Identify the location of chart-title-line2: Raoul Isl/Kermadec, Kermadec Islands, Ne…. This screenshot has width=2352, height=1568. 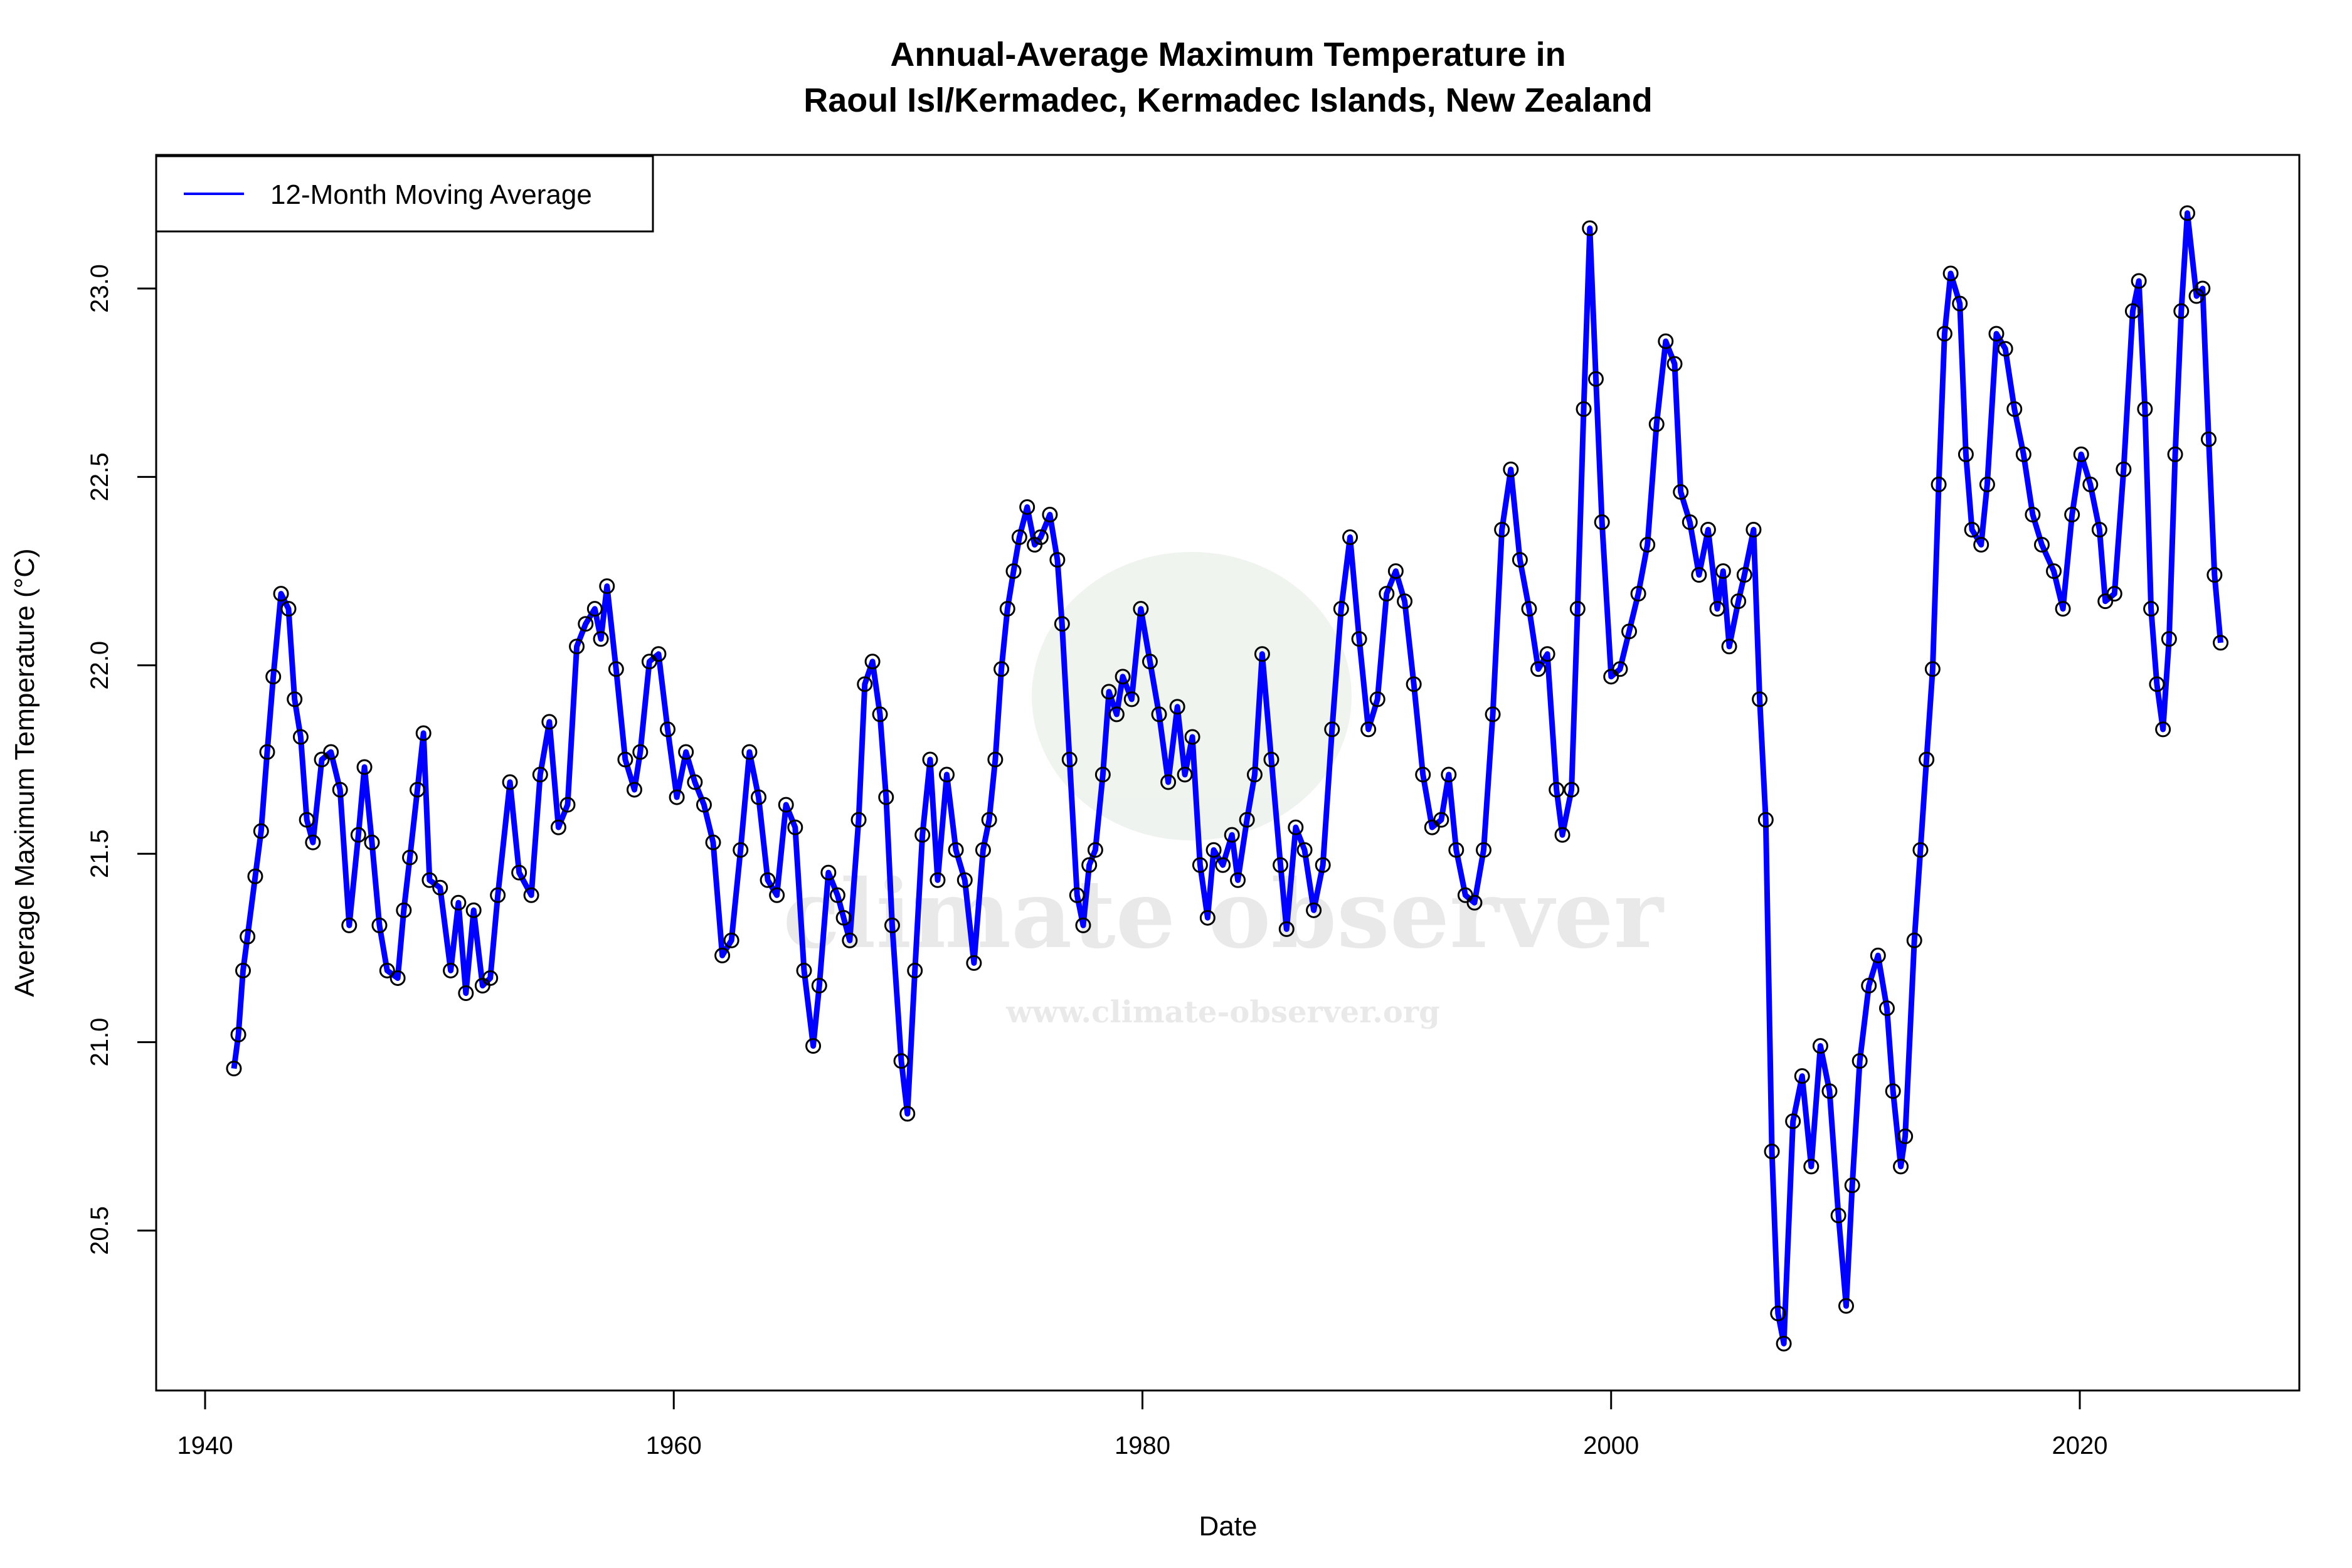
(1228, 101).